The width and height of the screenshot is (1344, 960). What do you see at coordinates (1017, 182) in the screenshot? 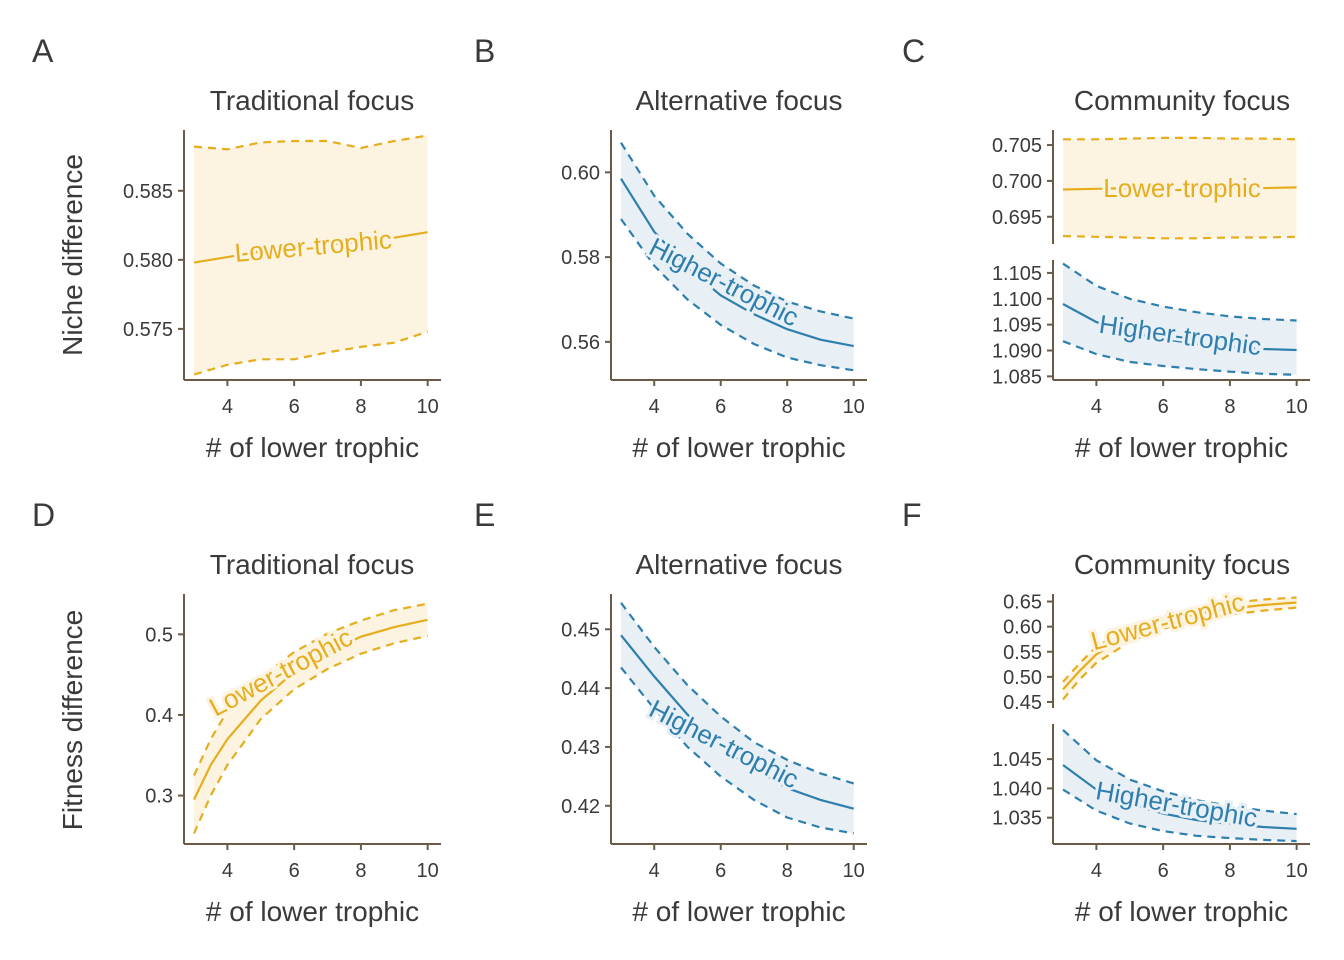
I see `y-tick-label: 0.700` at bounding box center [1017, 182].